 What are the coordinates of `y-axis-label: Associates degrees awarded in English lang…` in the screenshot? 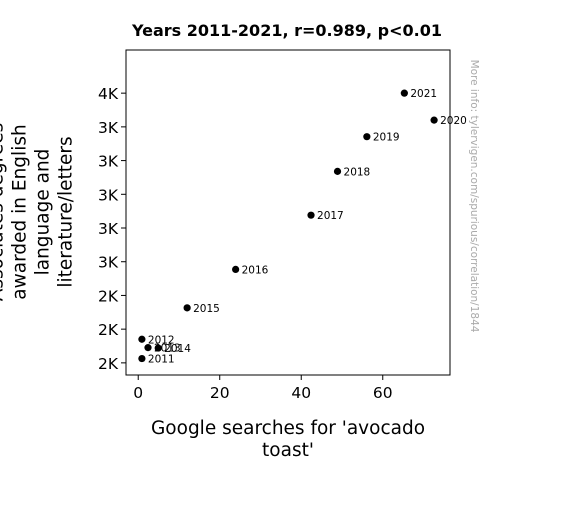 It's located at (38, 212).